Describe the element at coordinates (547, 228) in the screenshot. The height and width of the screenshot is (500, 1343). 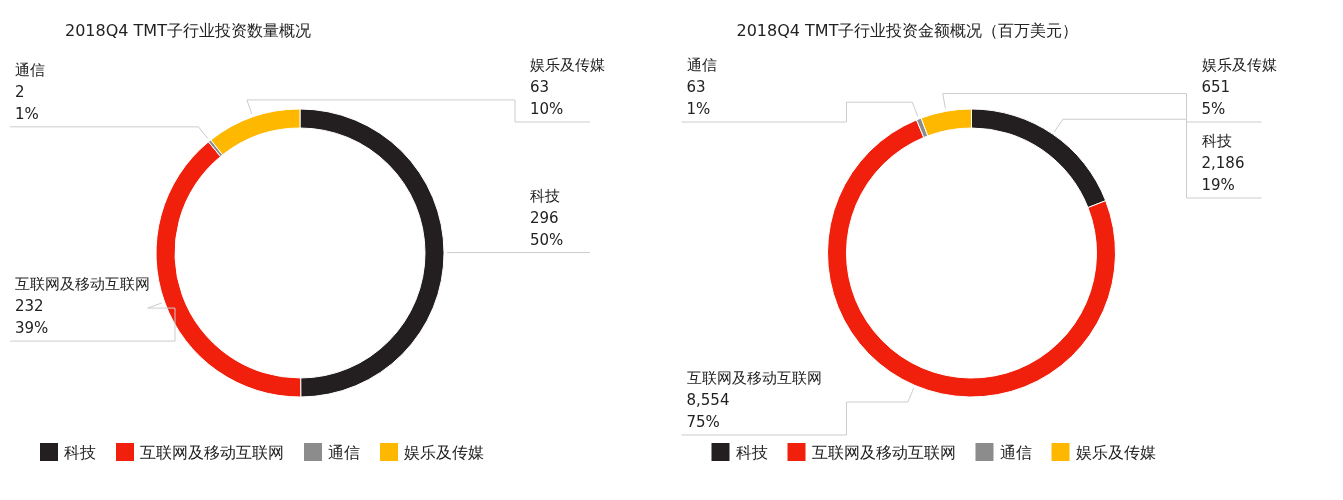
I see `data-label: 296 50%` at that location.